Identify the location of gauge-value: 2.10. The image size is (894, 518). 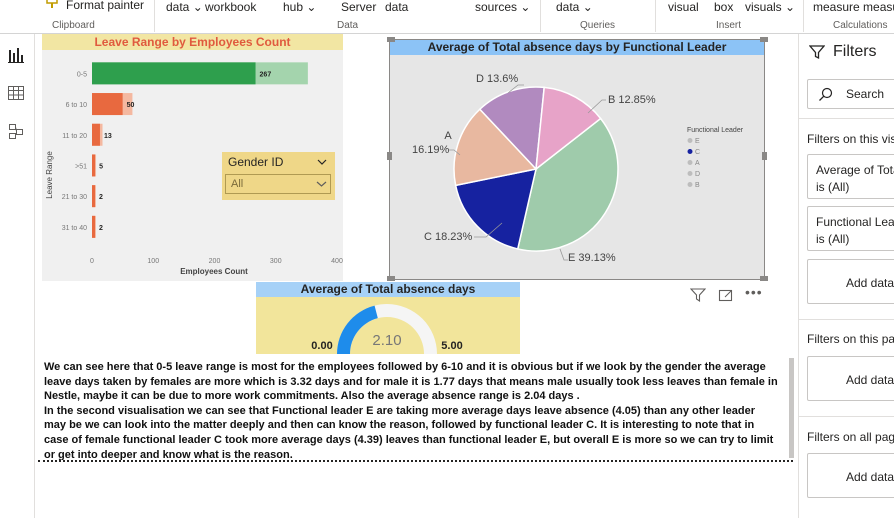
(386, 340).